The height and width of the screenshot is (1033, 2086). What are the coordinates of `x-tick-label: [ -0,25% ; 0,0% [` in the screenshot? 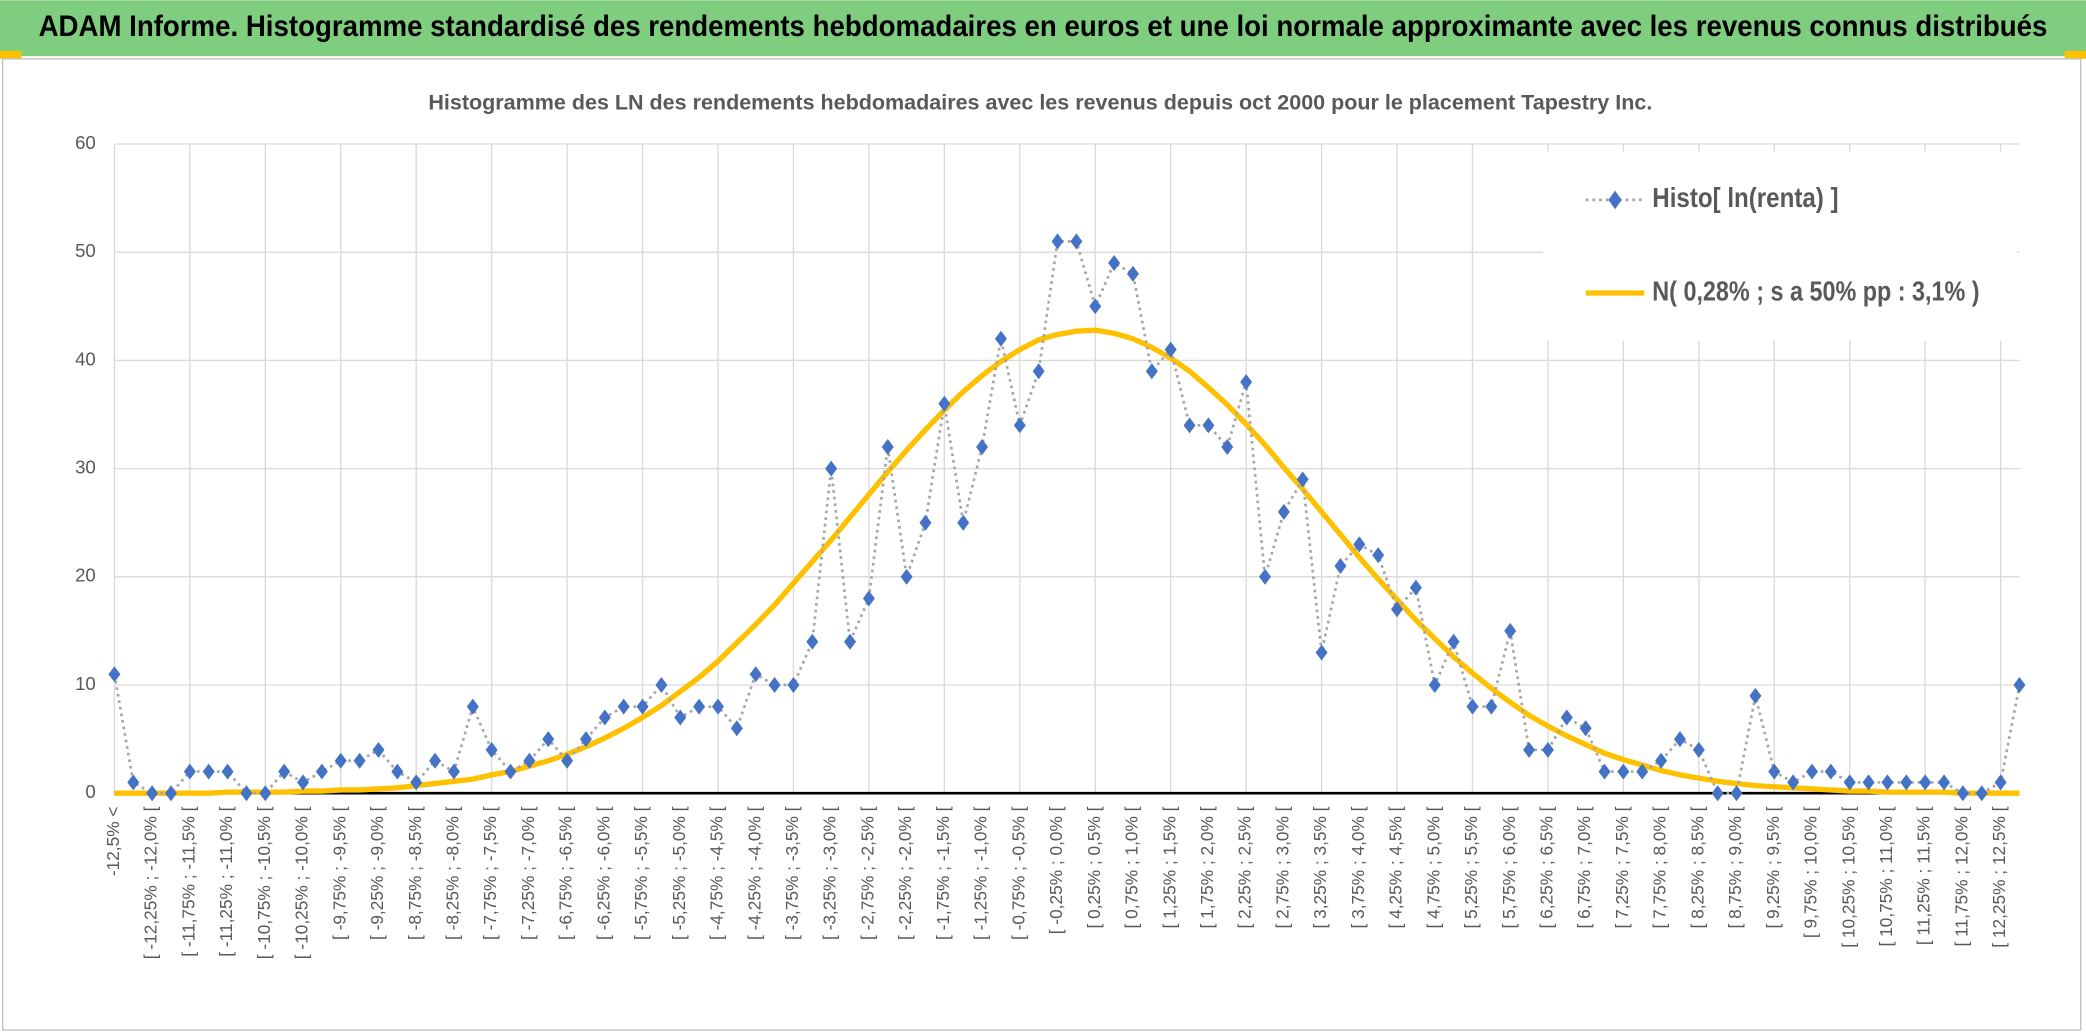 It's located at (1056, 870).